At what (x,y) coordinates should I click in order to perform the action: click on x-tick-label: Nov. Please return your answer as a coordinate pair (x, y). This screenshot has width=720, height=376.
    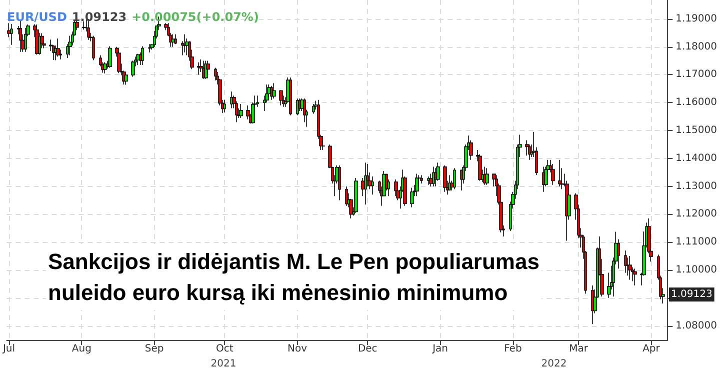
    Looking at the image, I should click on (298, 349).